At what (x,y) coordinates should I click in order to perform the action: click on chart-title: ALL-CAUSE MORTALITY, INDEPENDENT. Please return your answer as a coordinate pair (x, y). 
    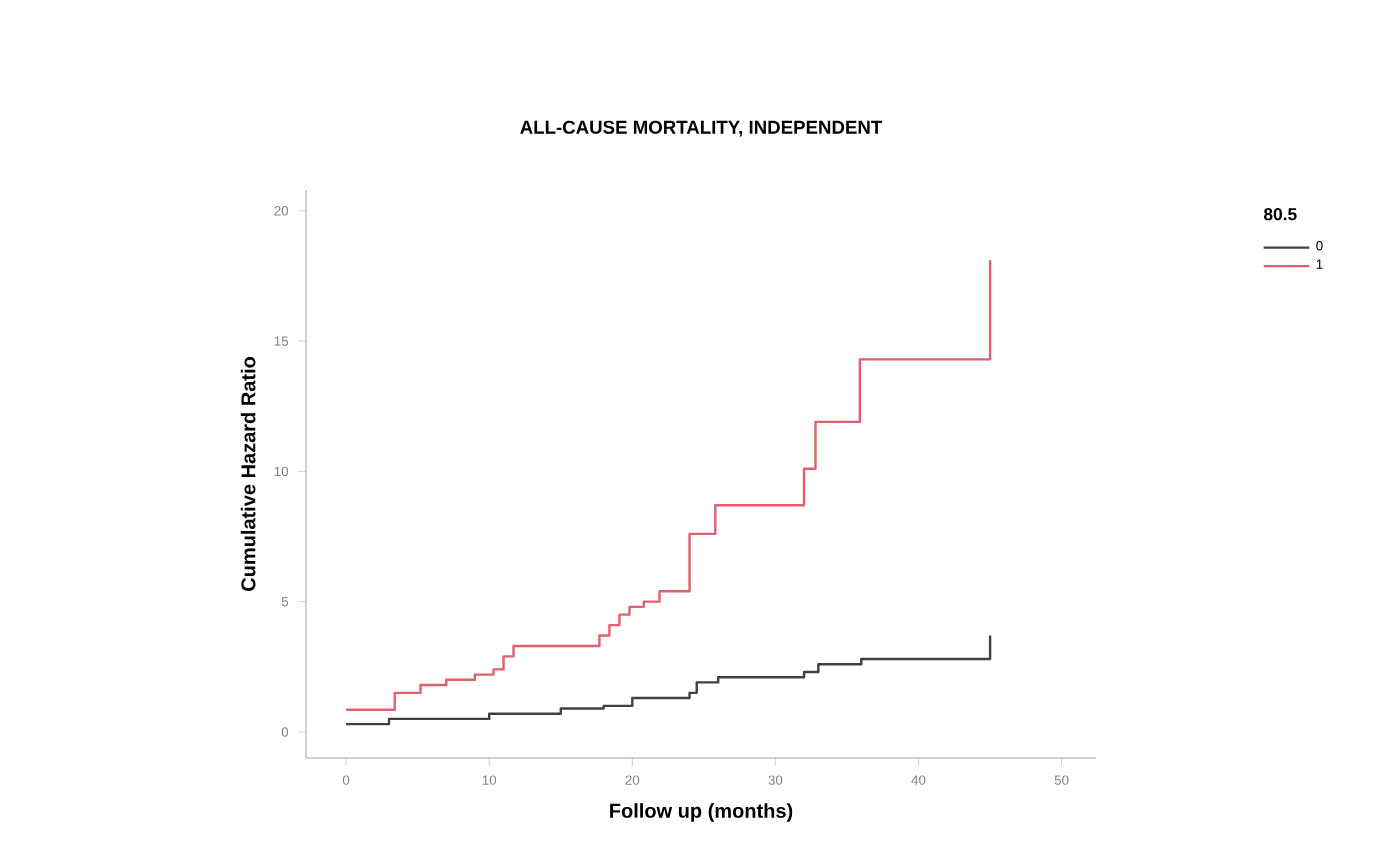
    Looking at the image, I should click on (701, 128).